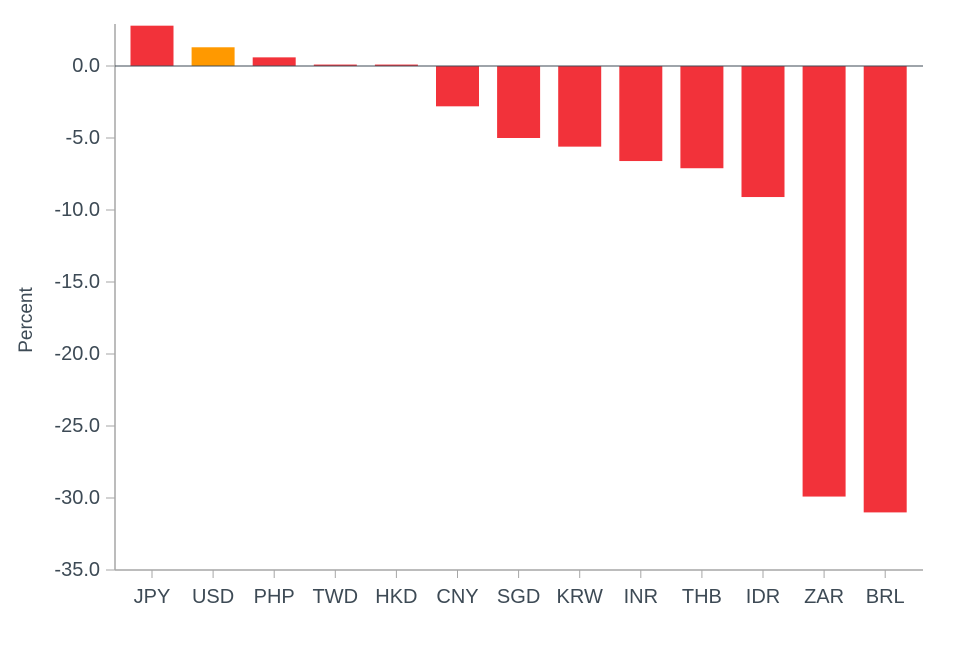  Describe the element at coordinates (274, 61) in the screenshot. I see `bar-php` at that location.